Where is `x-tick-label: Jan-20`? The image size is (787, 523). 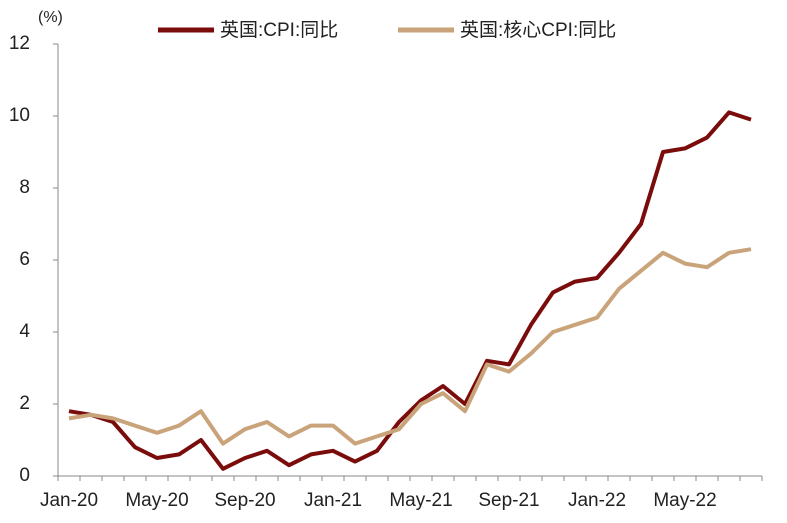
x-tick-label: Jan-20 is located at coordinates (69, 500).